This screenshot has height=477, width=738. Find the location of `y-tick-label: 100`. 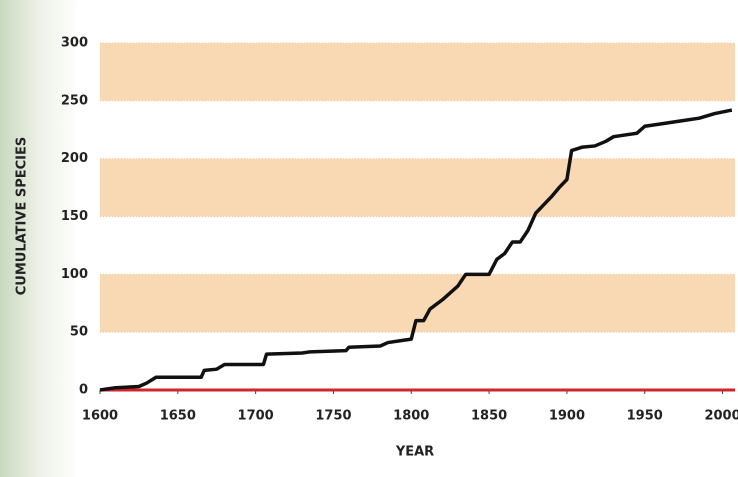

y-tick-label: 100 is located at coordinates (74, 274).